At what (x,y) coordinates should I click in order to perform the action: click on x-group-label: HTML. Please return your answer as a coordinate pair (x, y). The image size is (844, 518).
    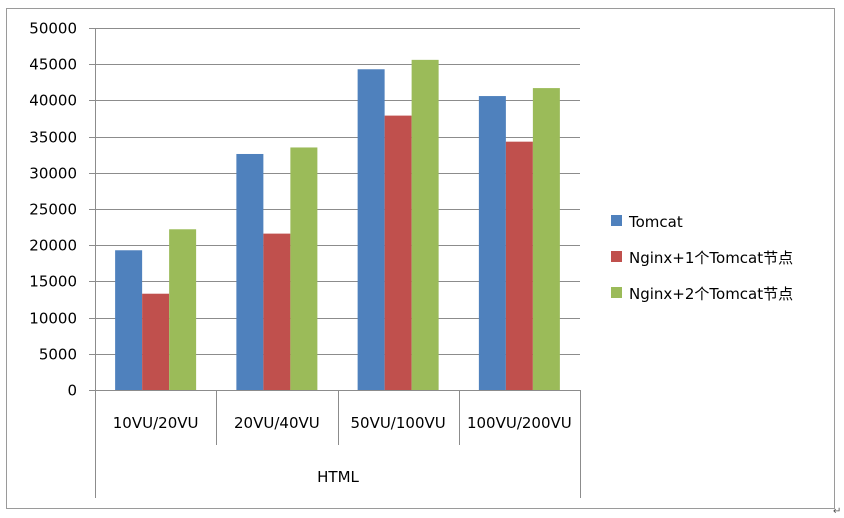
    Looking at the image, I should click on (338, 477).